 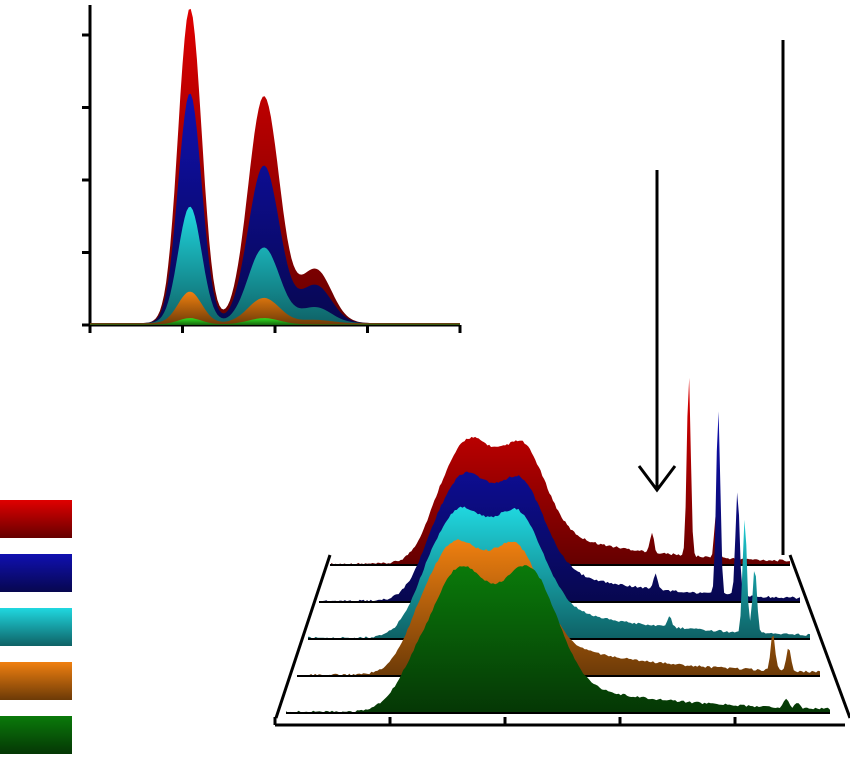 I want to click on legend, so click(x=36, y=627).